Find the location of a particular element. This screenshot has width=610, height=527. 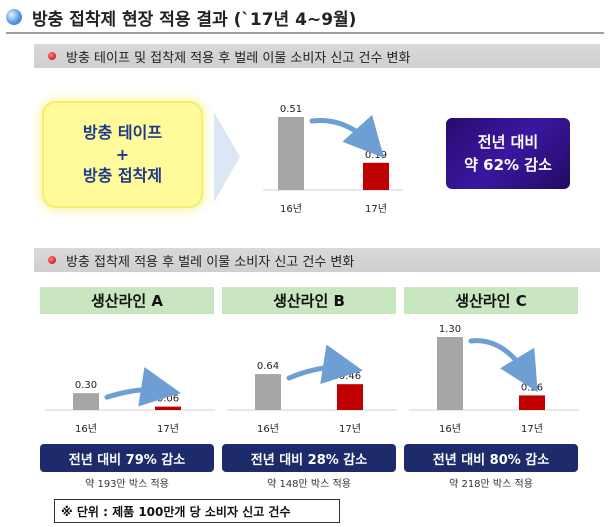

data-label: 0.06 is located at coordinates (168, 399).